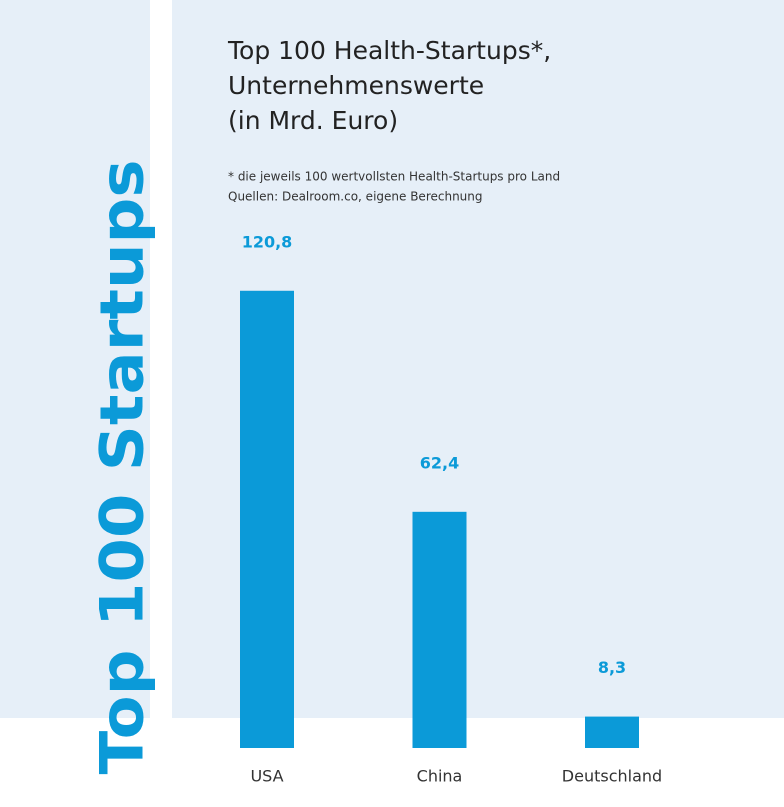 This screenshot has width=784, height=807. Describe the element at coordinates (267, 241) in the screenshot. I see `value-label: 120,8` at that location.